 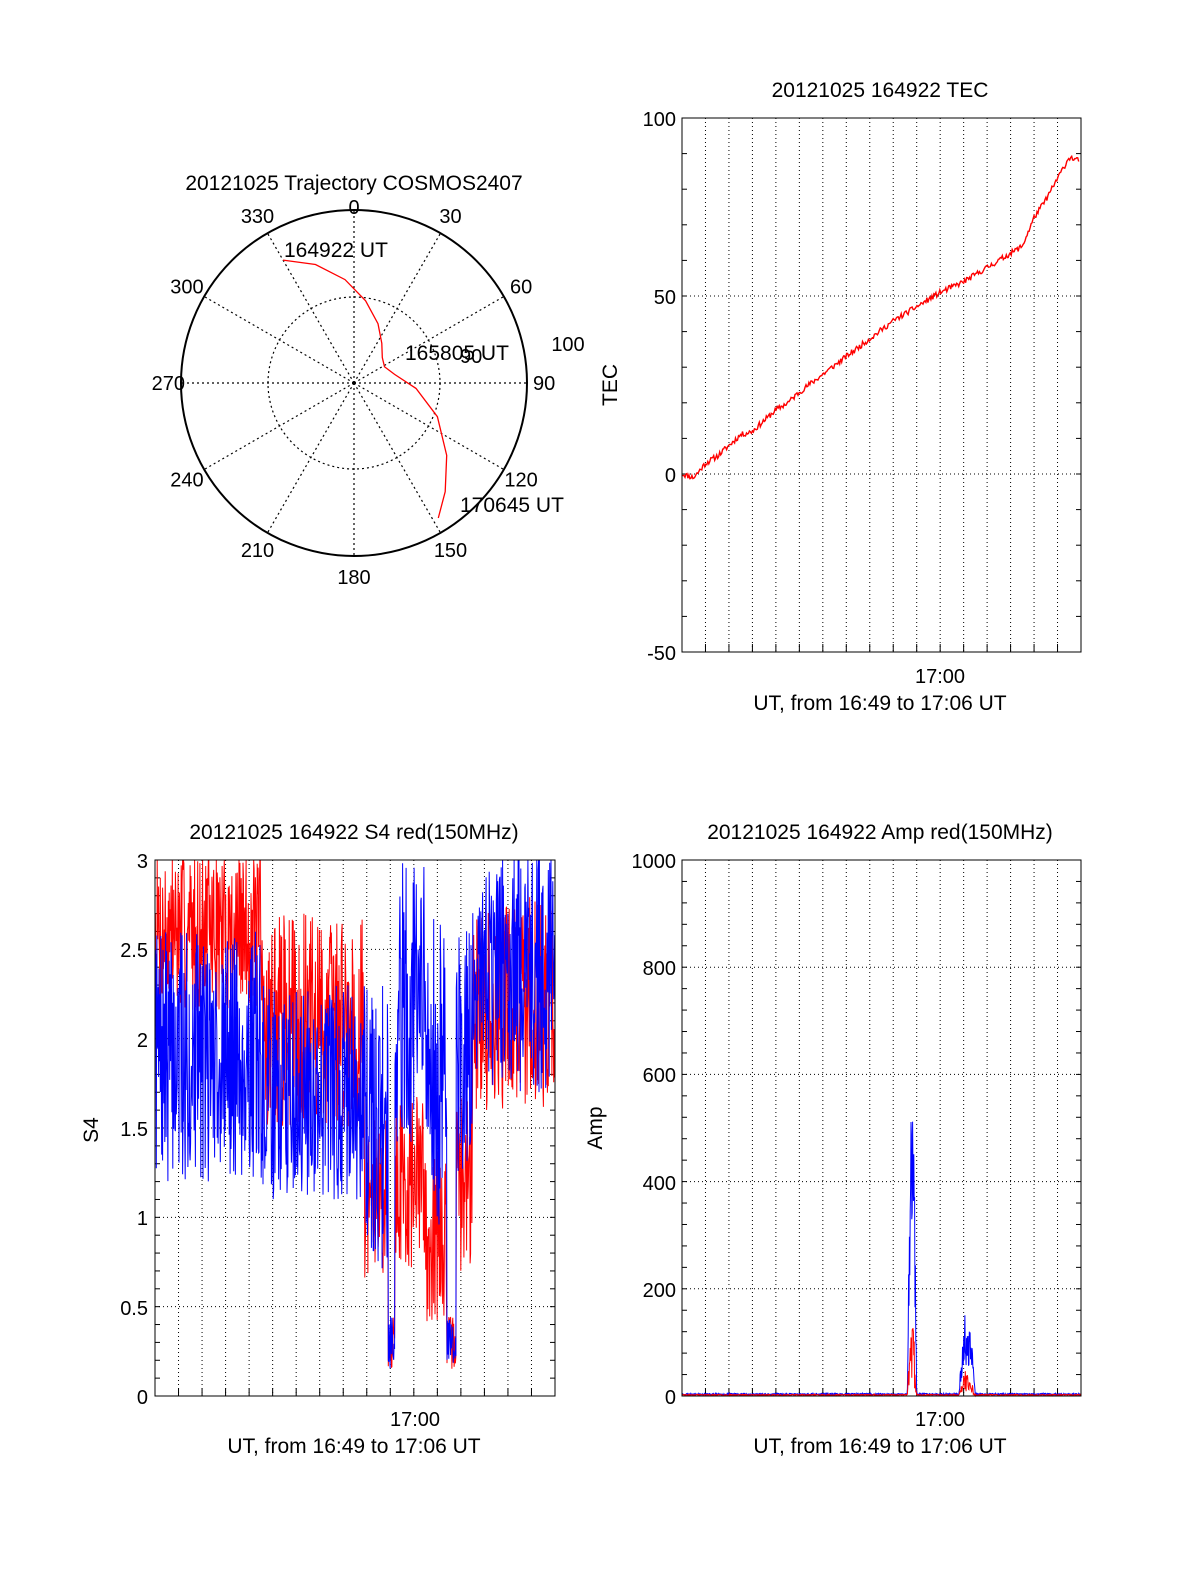 What do you see at coordinates (186, 288) in the screenshot?
I see `polar-angle-label: 300` at bounding box center [186, 288].